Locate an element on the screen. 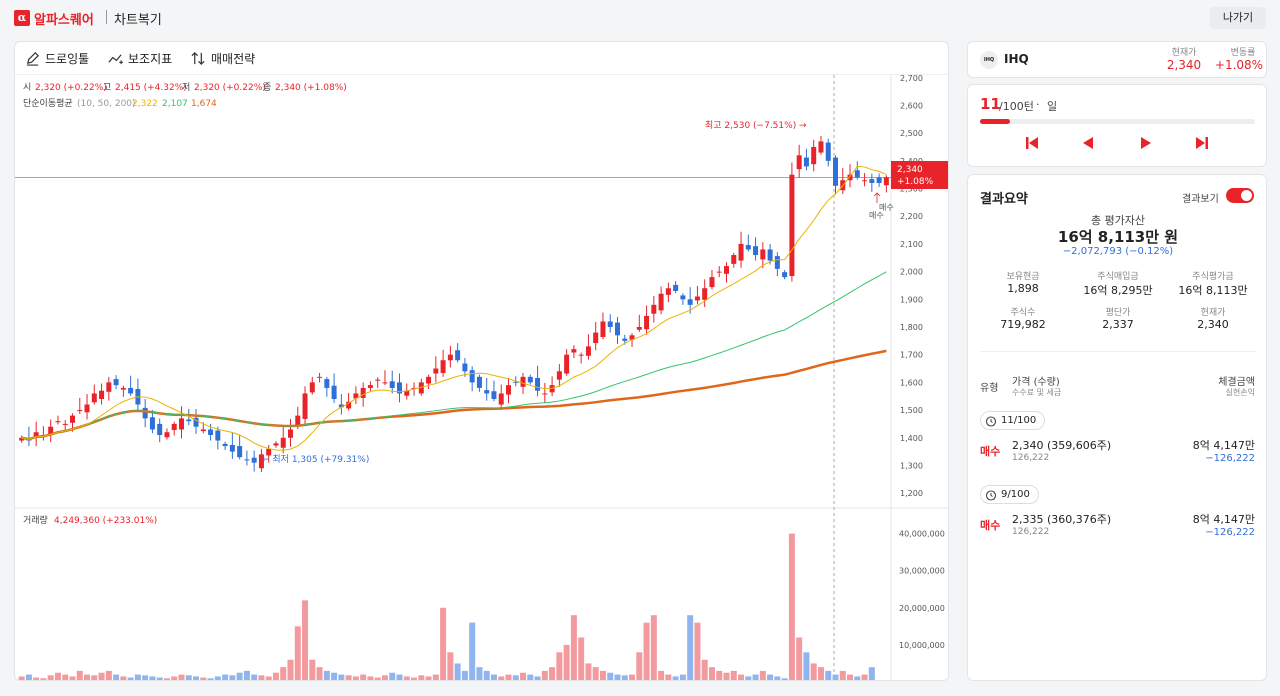 Image resolution: width=1280 pixels, height=696 pixels. first-turn-icon is located at coordinates (1032, 143).